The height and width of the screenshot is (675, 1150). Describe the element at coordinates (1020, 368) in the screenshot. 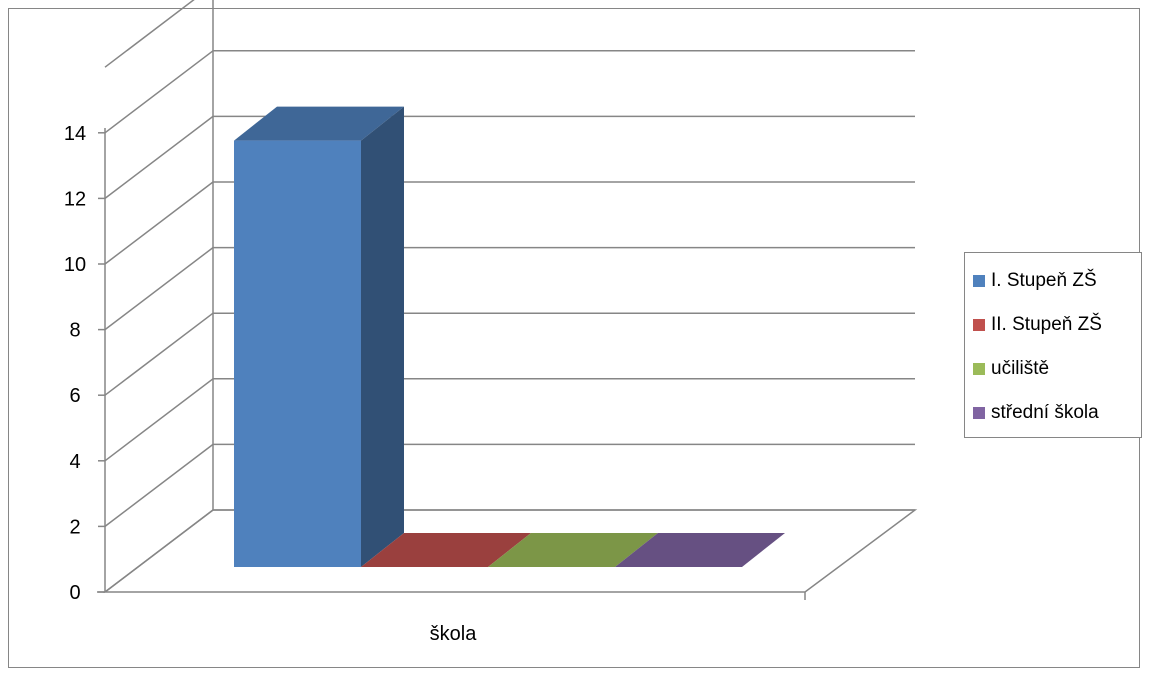

I see `legend-label: učiliště` at that location.